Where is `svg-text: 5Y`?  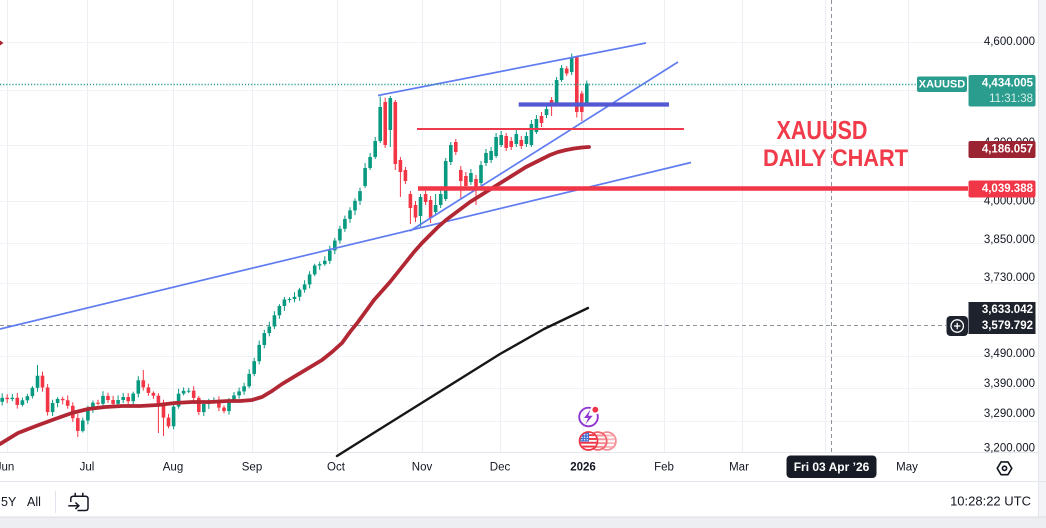
svg-text: 5Y is located at coordinates (9, 502).